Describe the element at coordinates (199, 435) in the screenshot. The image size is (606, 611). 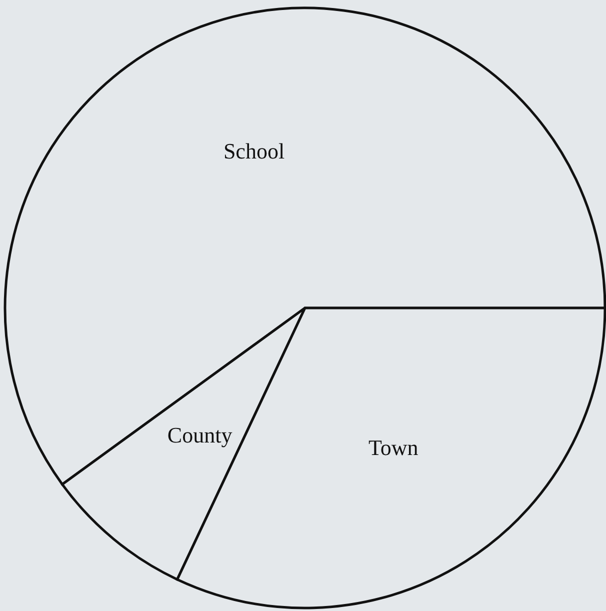
I see `slice-label: County` at that location.